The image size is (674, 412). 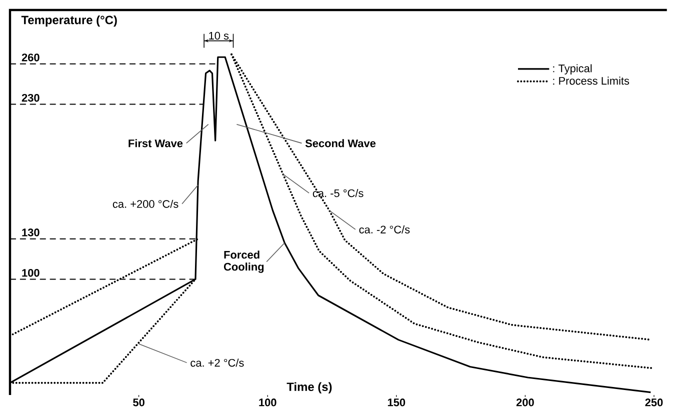 I want to click on x-tick-label: 200, so click(x=525, y=402).